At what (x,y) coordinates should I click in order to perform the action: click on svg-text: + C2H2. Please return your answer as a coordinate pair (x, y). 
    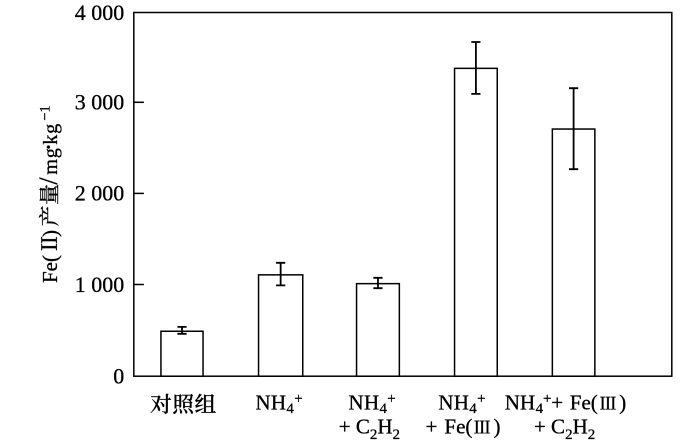
    Looking at the image, I should click on (369, 428).